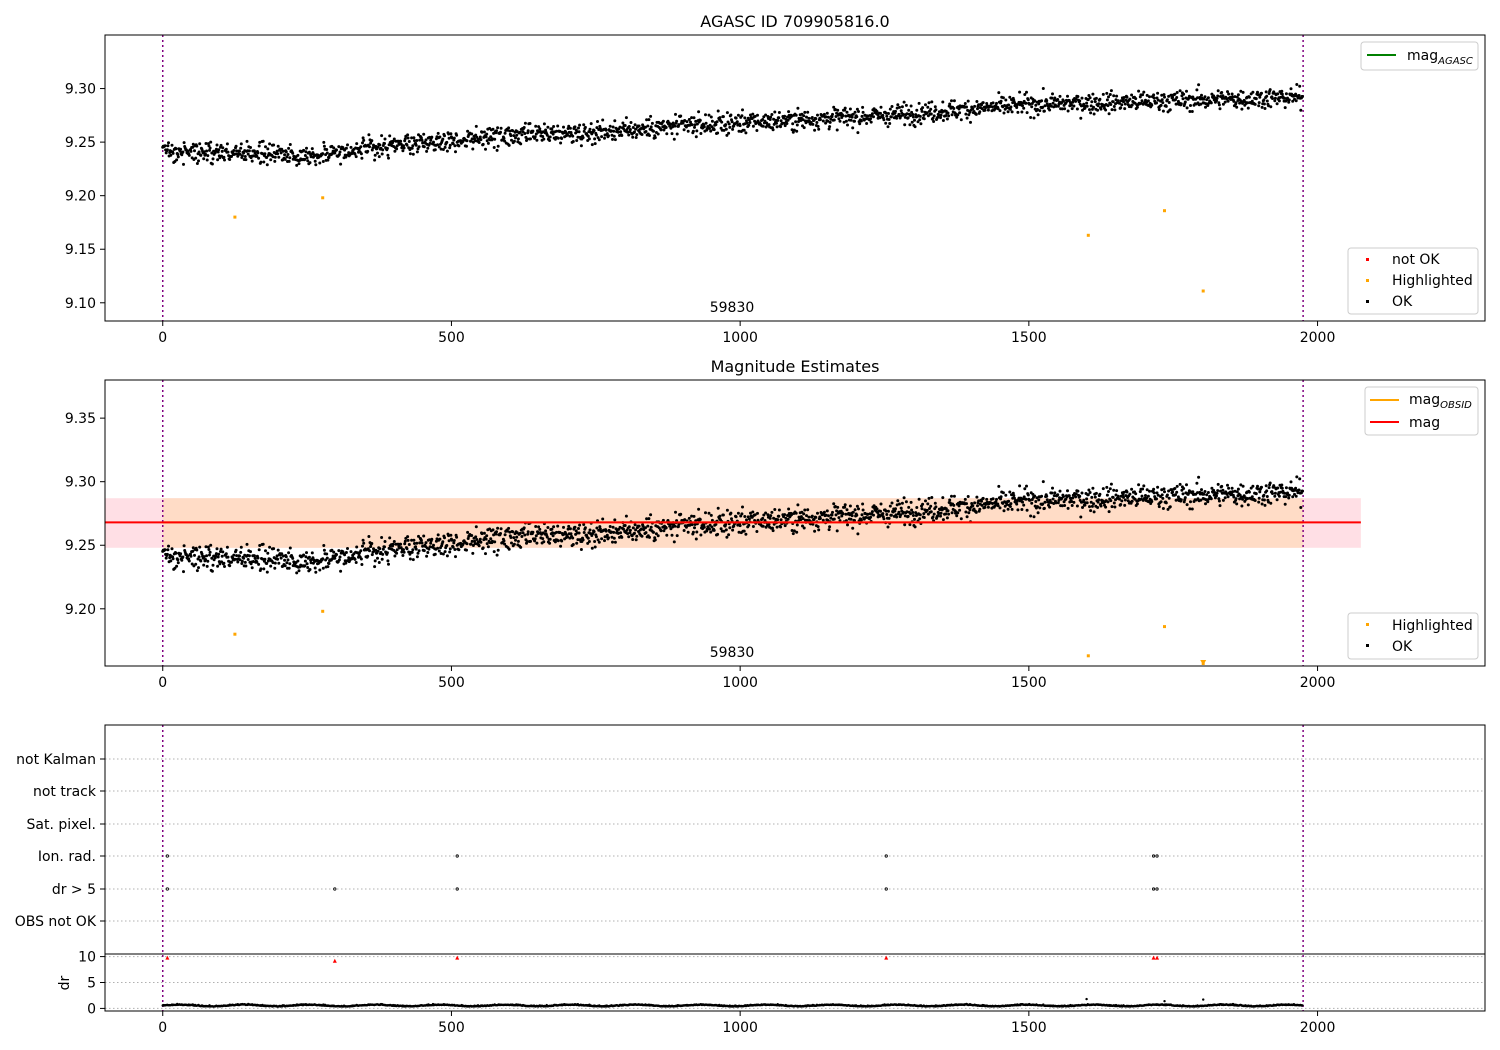  I want to click on p2-highlighted-offscale-marker, so click(1203, 662).